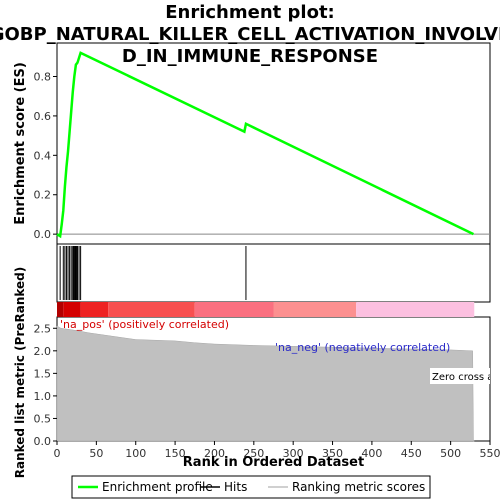 This screenshot has height=500, width=500. Describe the element at coordinates (450, 453) in the screenshot. I see `x-tick-label: 500` at that location.